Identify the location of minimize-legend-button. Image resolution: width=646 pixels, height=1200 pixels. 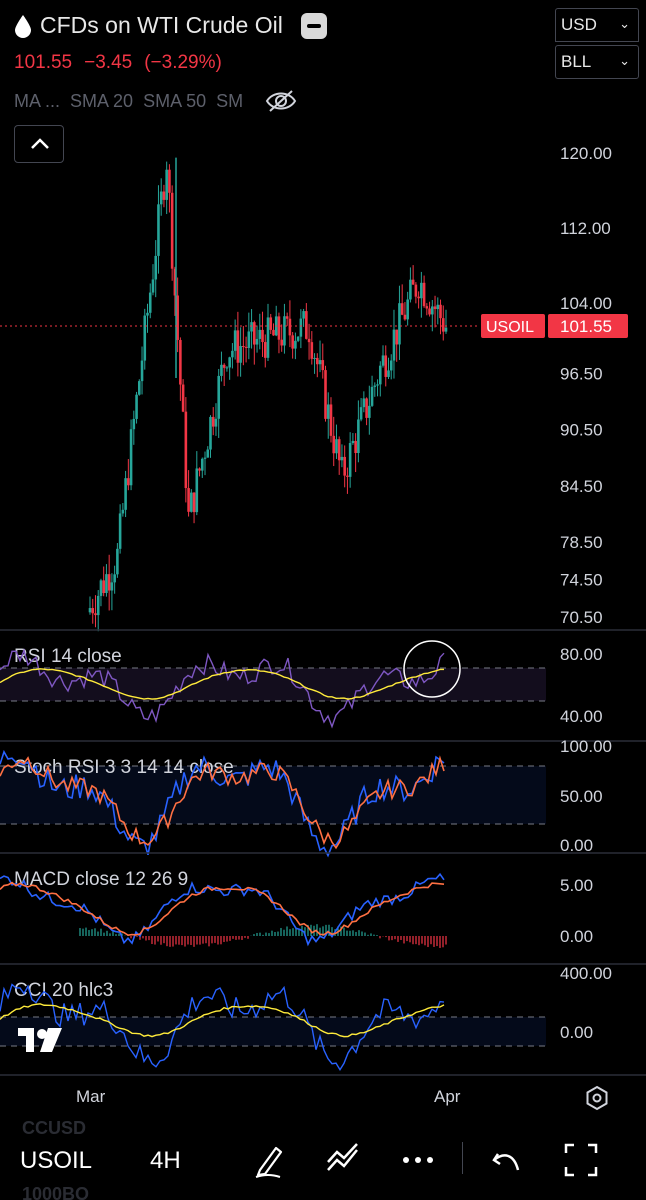
(313, 25).